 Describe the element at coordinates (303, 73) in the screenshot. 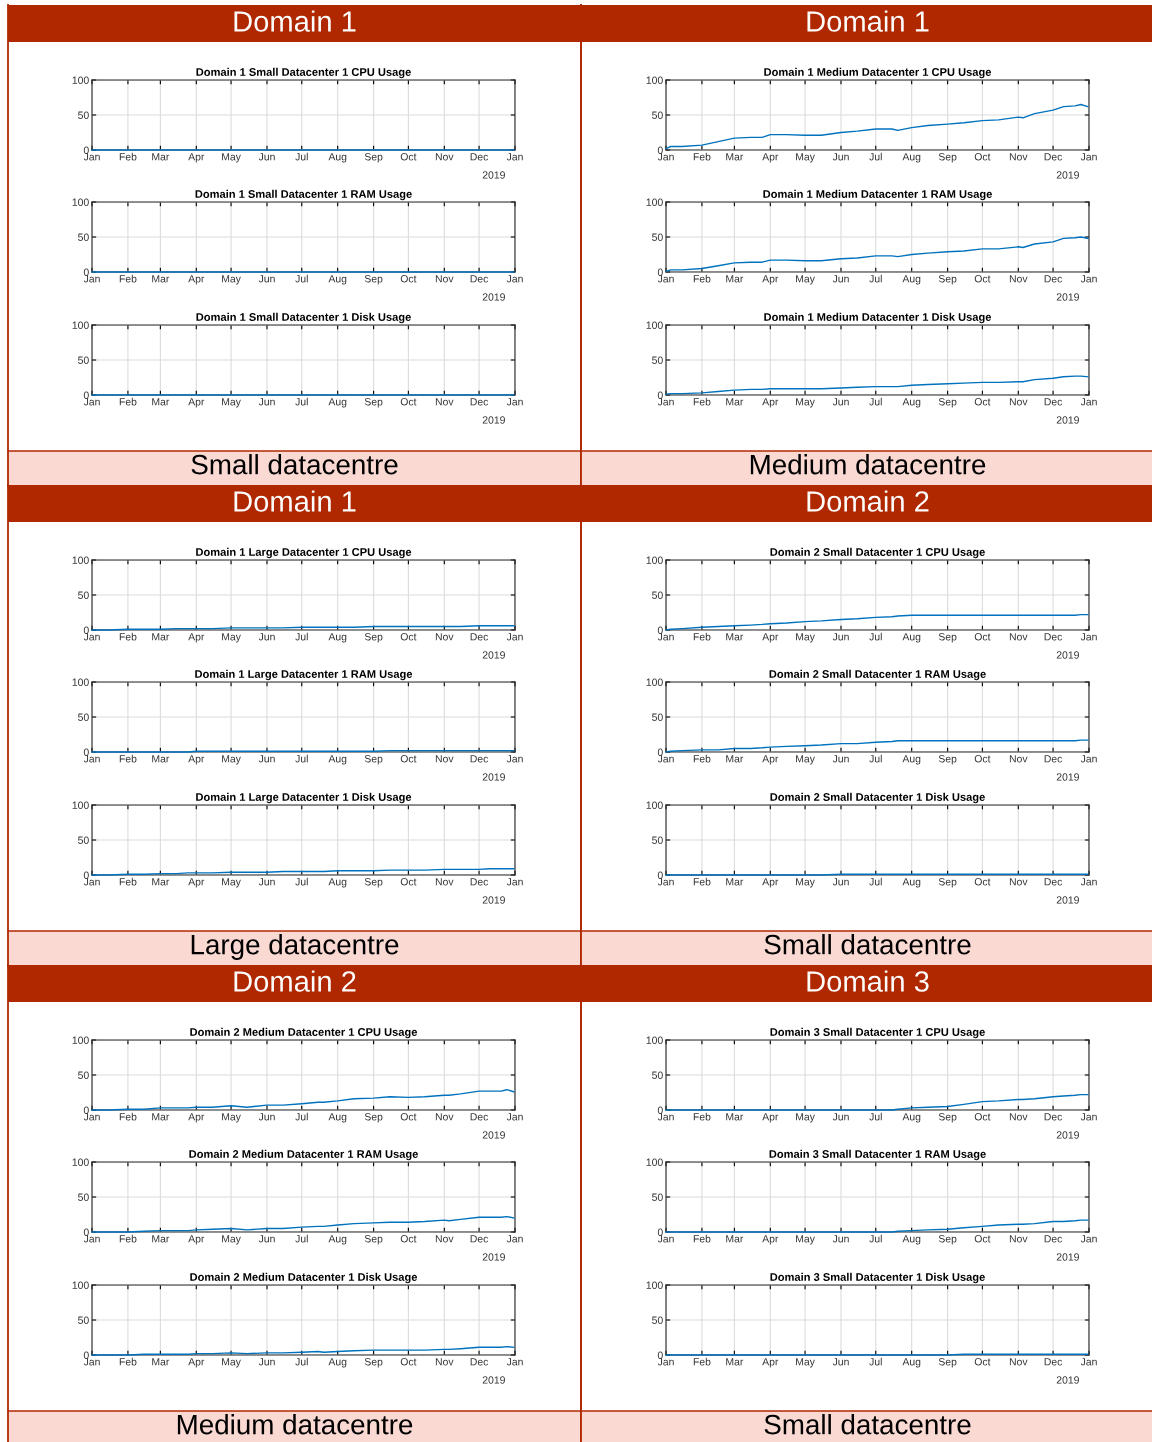

I see `chart-title: Domain 1 Small Datacenter 1 CPU Usage` at that location.